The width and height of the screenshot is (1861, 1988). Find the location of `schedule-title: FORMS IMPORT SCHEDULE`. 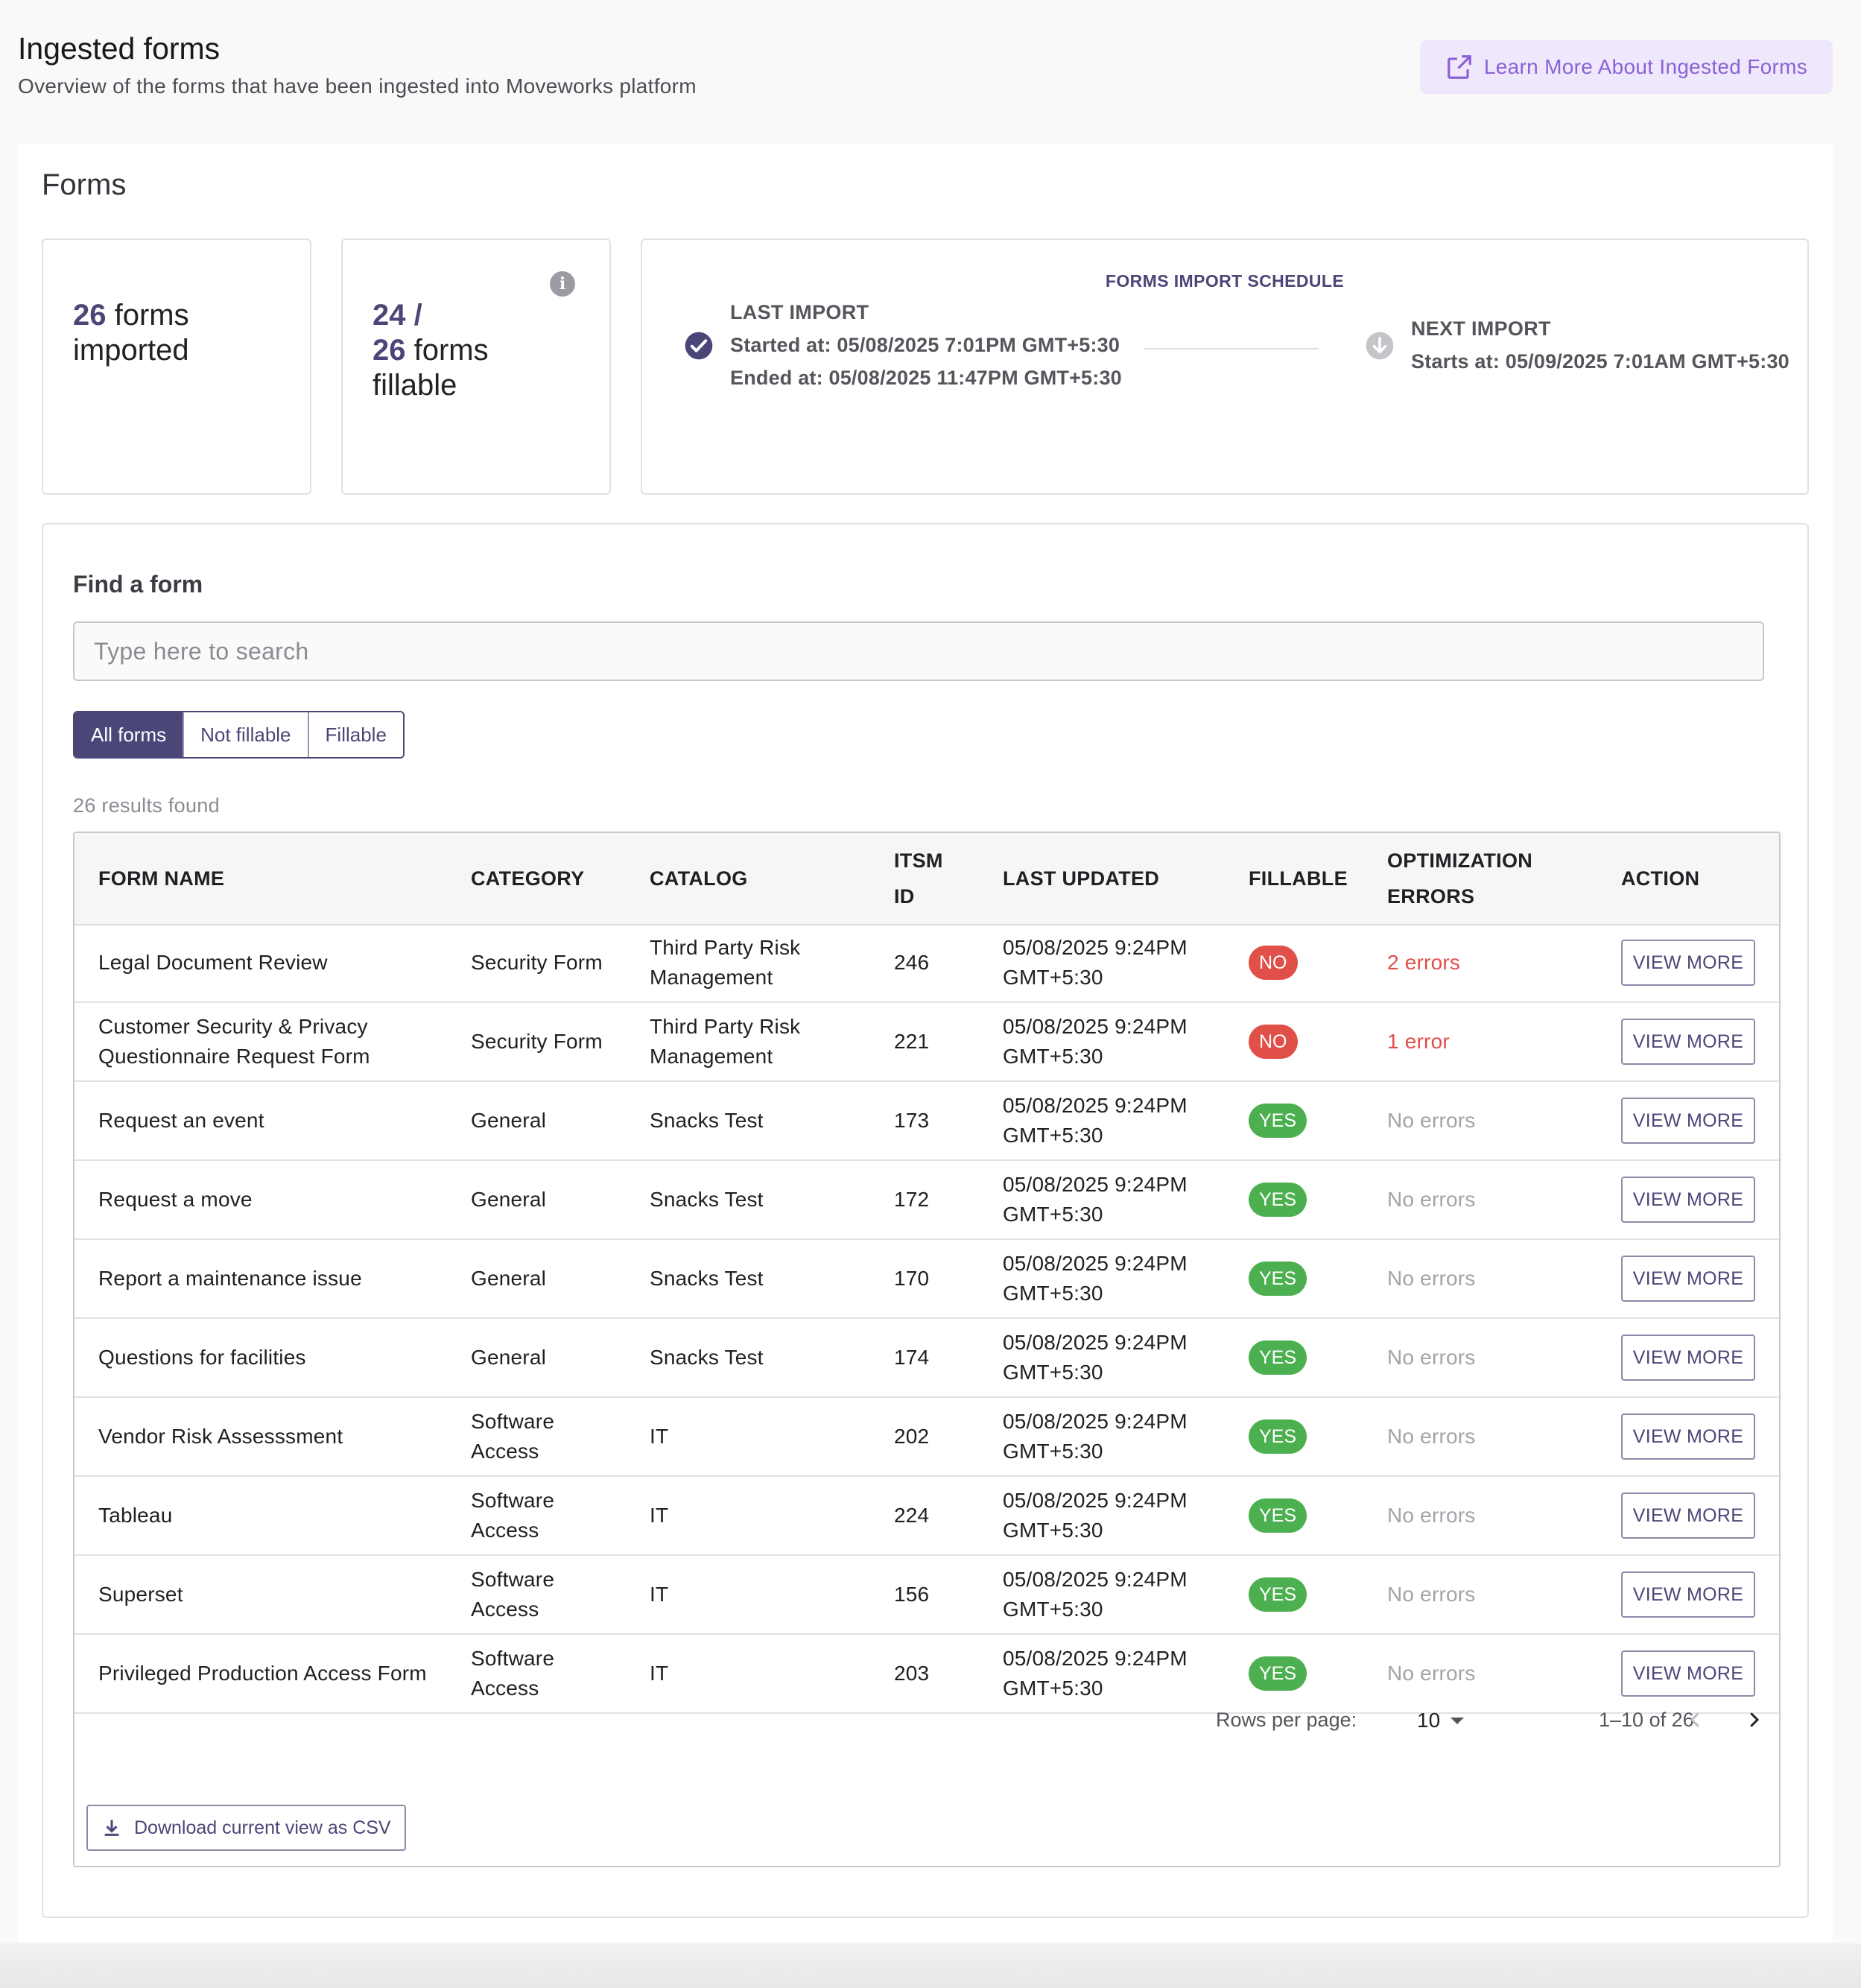

schedule-title: FORMS IMPORT SCHEDULE is located at coordinates (1225, 281).